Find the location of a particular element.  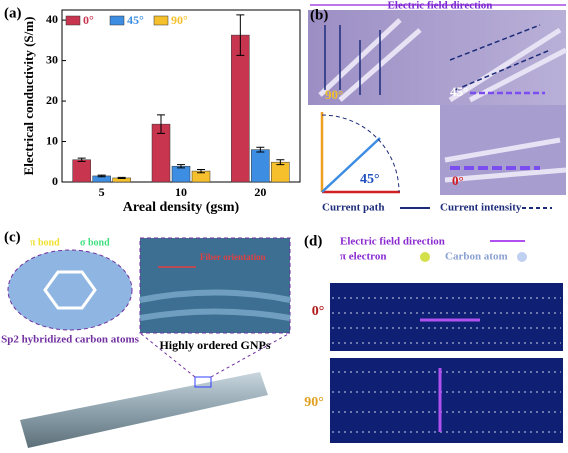

legend-label: 90° is located at coordinates (179, 20).